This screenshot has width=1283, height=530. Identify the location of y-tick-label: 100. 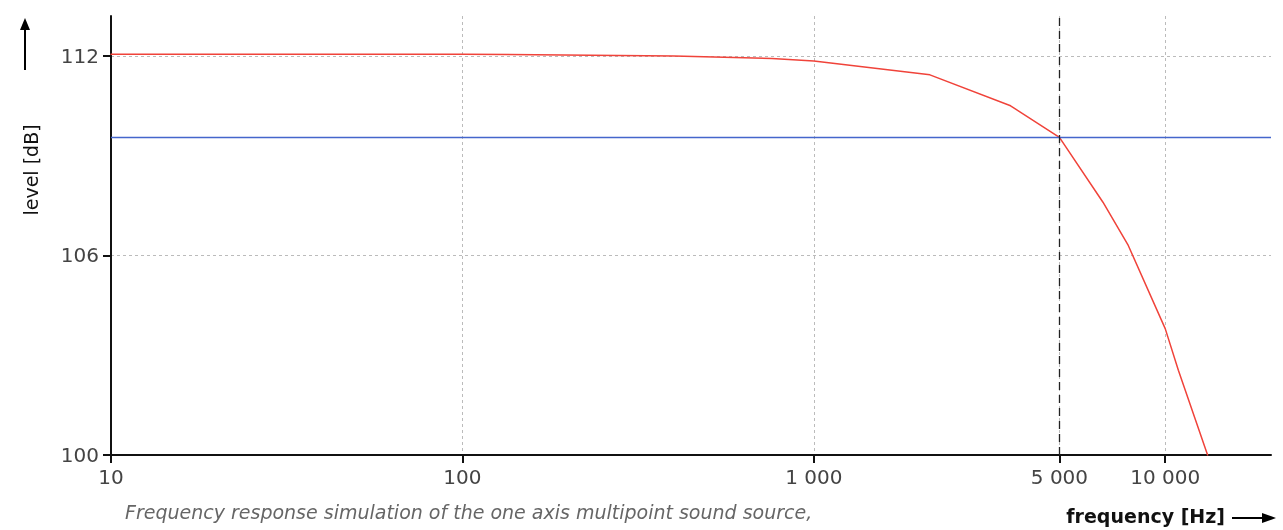
(79, 455).